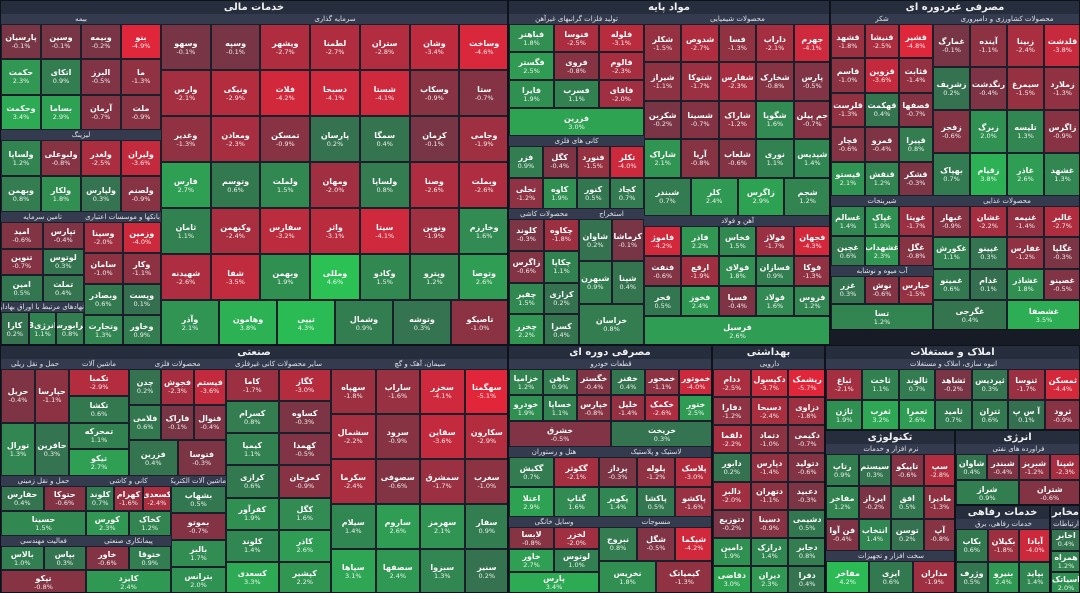 The width and height of the screenshot is (1080, 593). I want to click on stock-tile: ما -1.3%, so click(141, 77).